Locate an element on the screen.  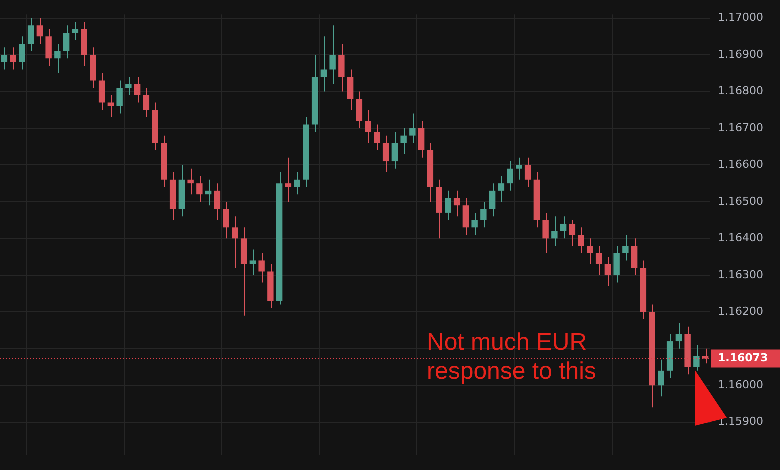
y-tick-label: 1.16800 is located at coordinates (741, 91).